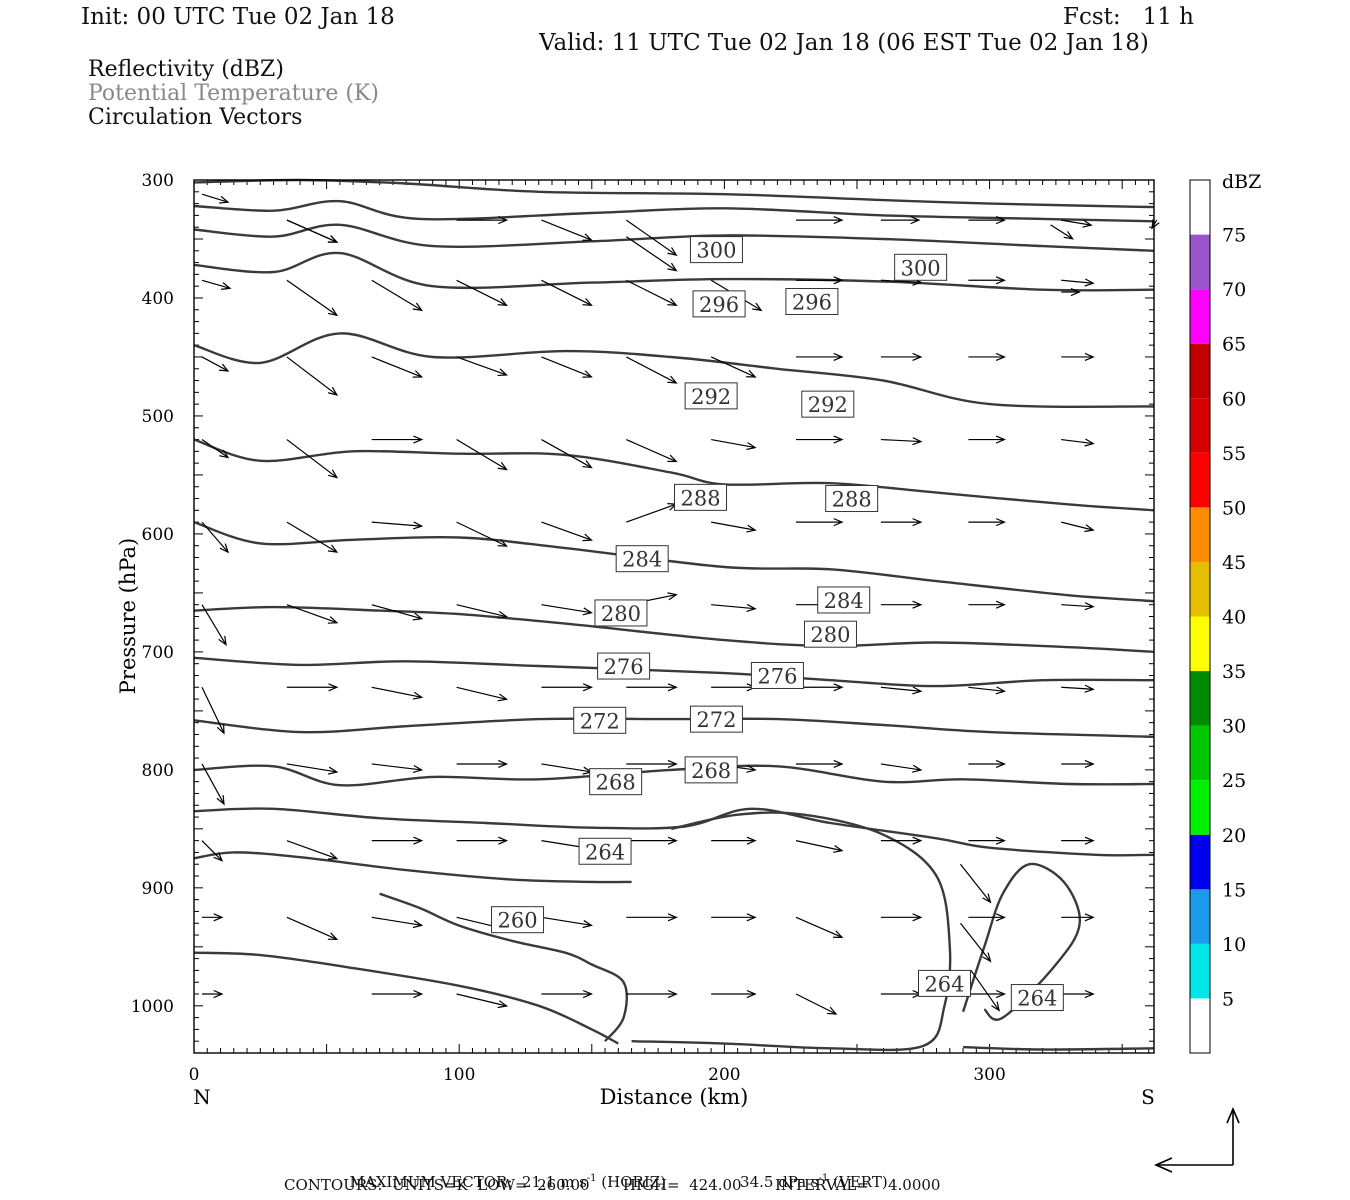  I want to click on init-time: Init: 00 UTC Tue 02 Jan 18, so click(238, 17).